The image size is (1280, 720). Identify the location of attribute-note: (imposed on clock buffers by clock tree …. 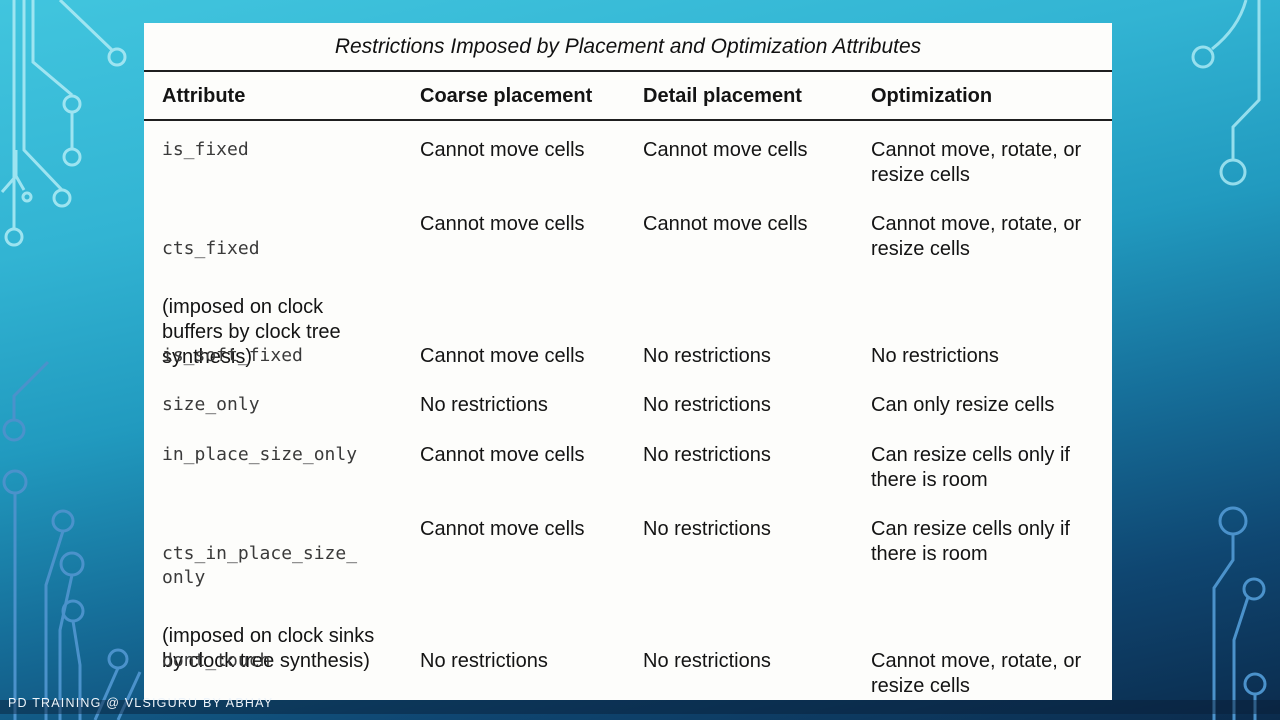
(251, 332).